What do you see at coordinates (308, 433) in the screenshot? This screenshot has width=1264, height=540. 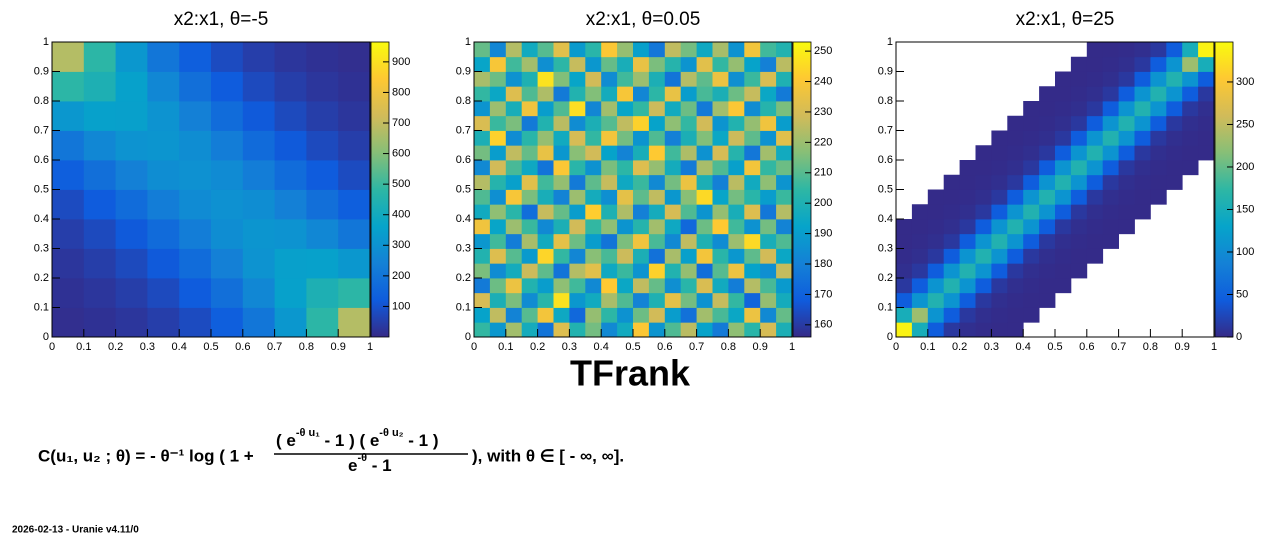 I see `superscript: -θ u₁` at bounding box center [308, 433].